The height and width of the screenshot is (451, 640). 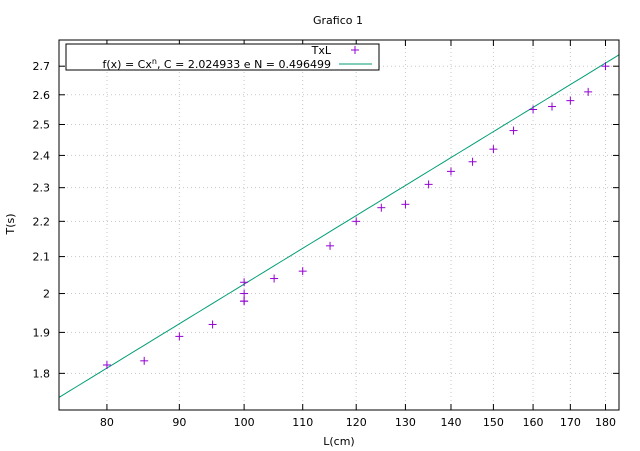 What do you see at coordinates (107, 422) in the screenshot?
I see `x-tick-label: 80` at bounding box center [107, 422].